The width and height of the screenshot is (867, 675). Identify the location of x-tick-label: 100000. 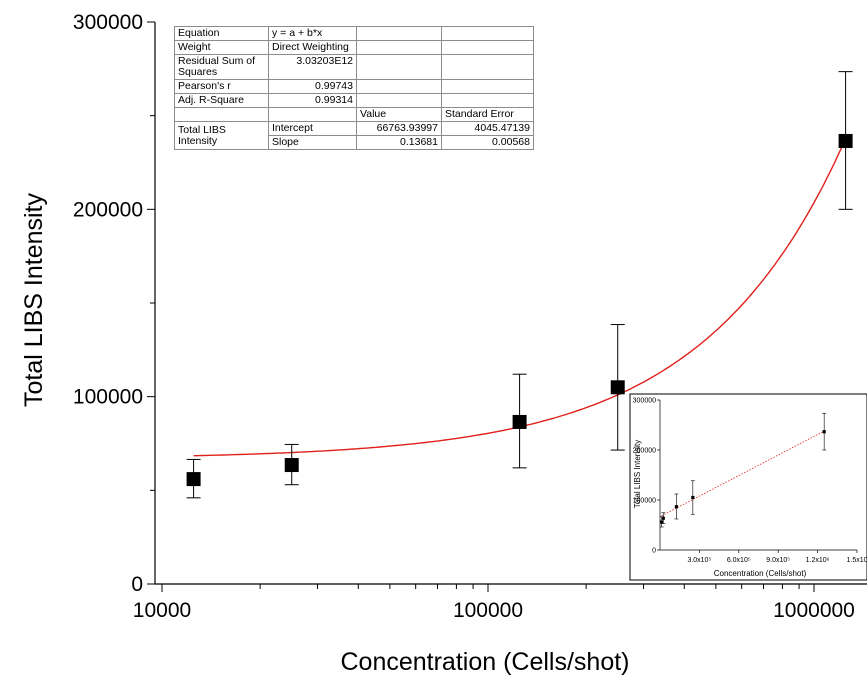
(488, 610).